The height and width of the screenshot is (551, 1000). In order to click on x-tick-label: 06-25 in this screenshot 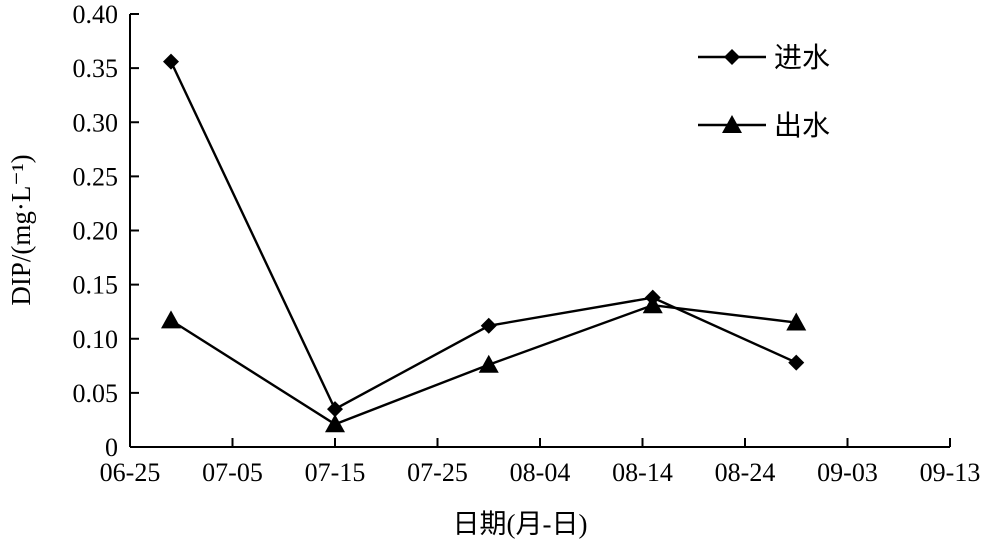, I will do `click(130, 472)`.